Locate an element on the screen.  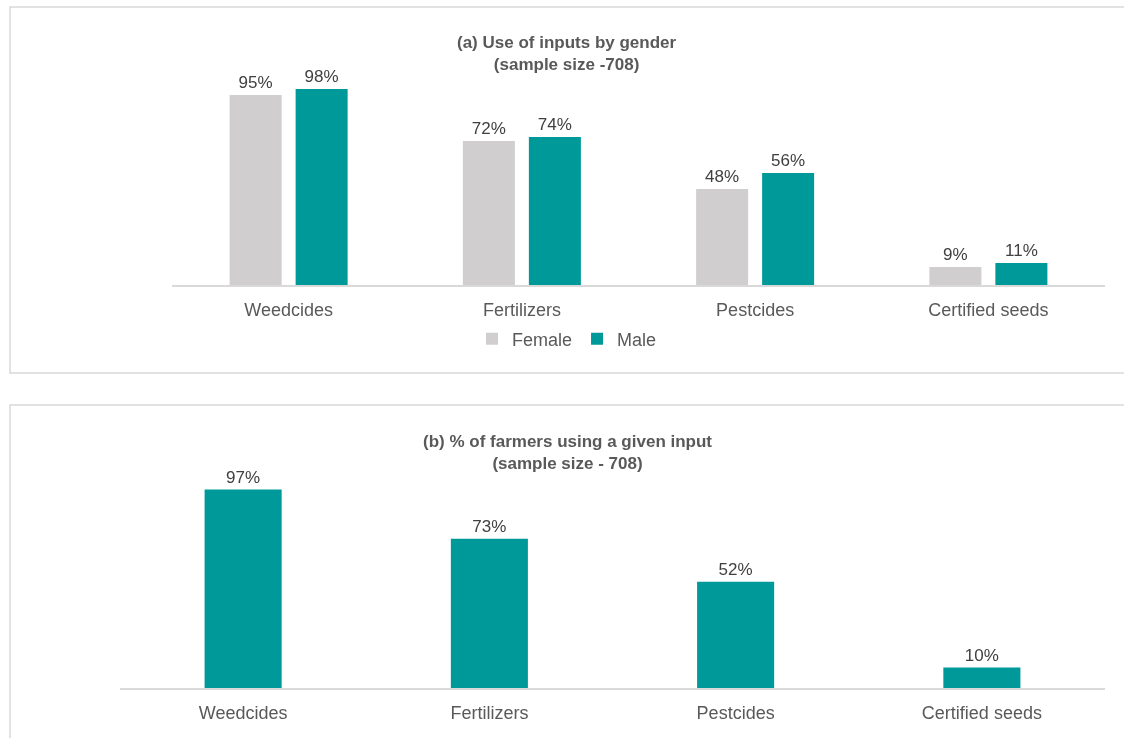
legend-label: Female is located at coordinates (542, 339).